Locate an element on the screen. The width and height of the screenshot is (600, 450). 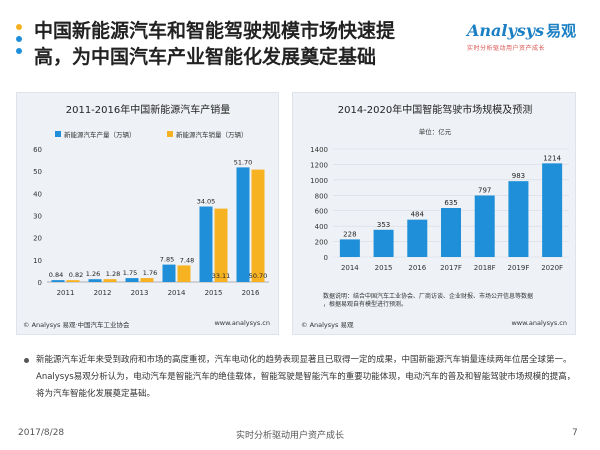
y-tick-label: 50 is located at coordinates (37, 172).